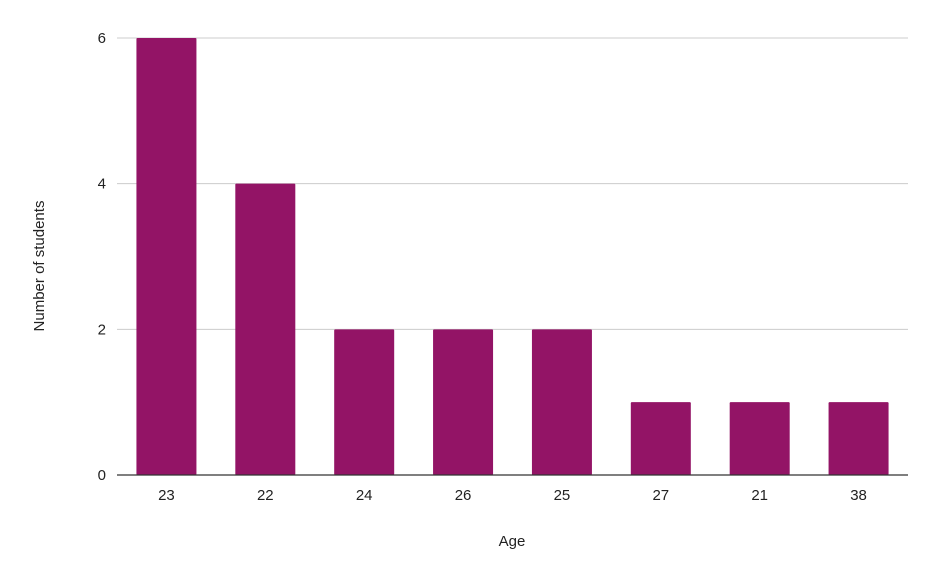  Describe the element at coordinates (166, 495) in the screenshot. I see `x-tick-label: 23` at that location.